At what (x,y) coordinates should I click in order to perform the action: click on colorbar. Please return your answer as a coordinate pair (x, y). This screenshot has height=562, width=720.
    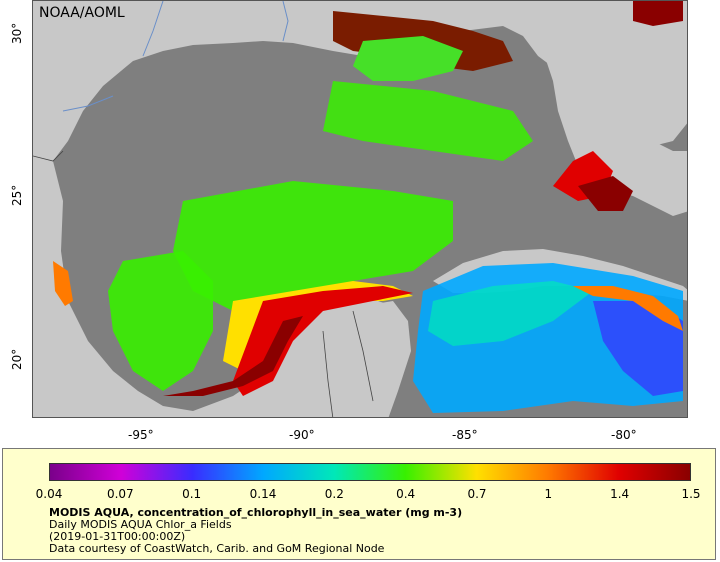
    Looking at the image, I should click on (370, 472).